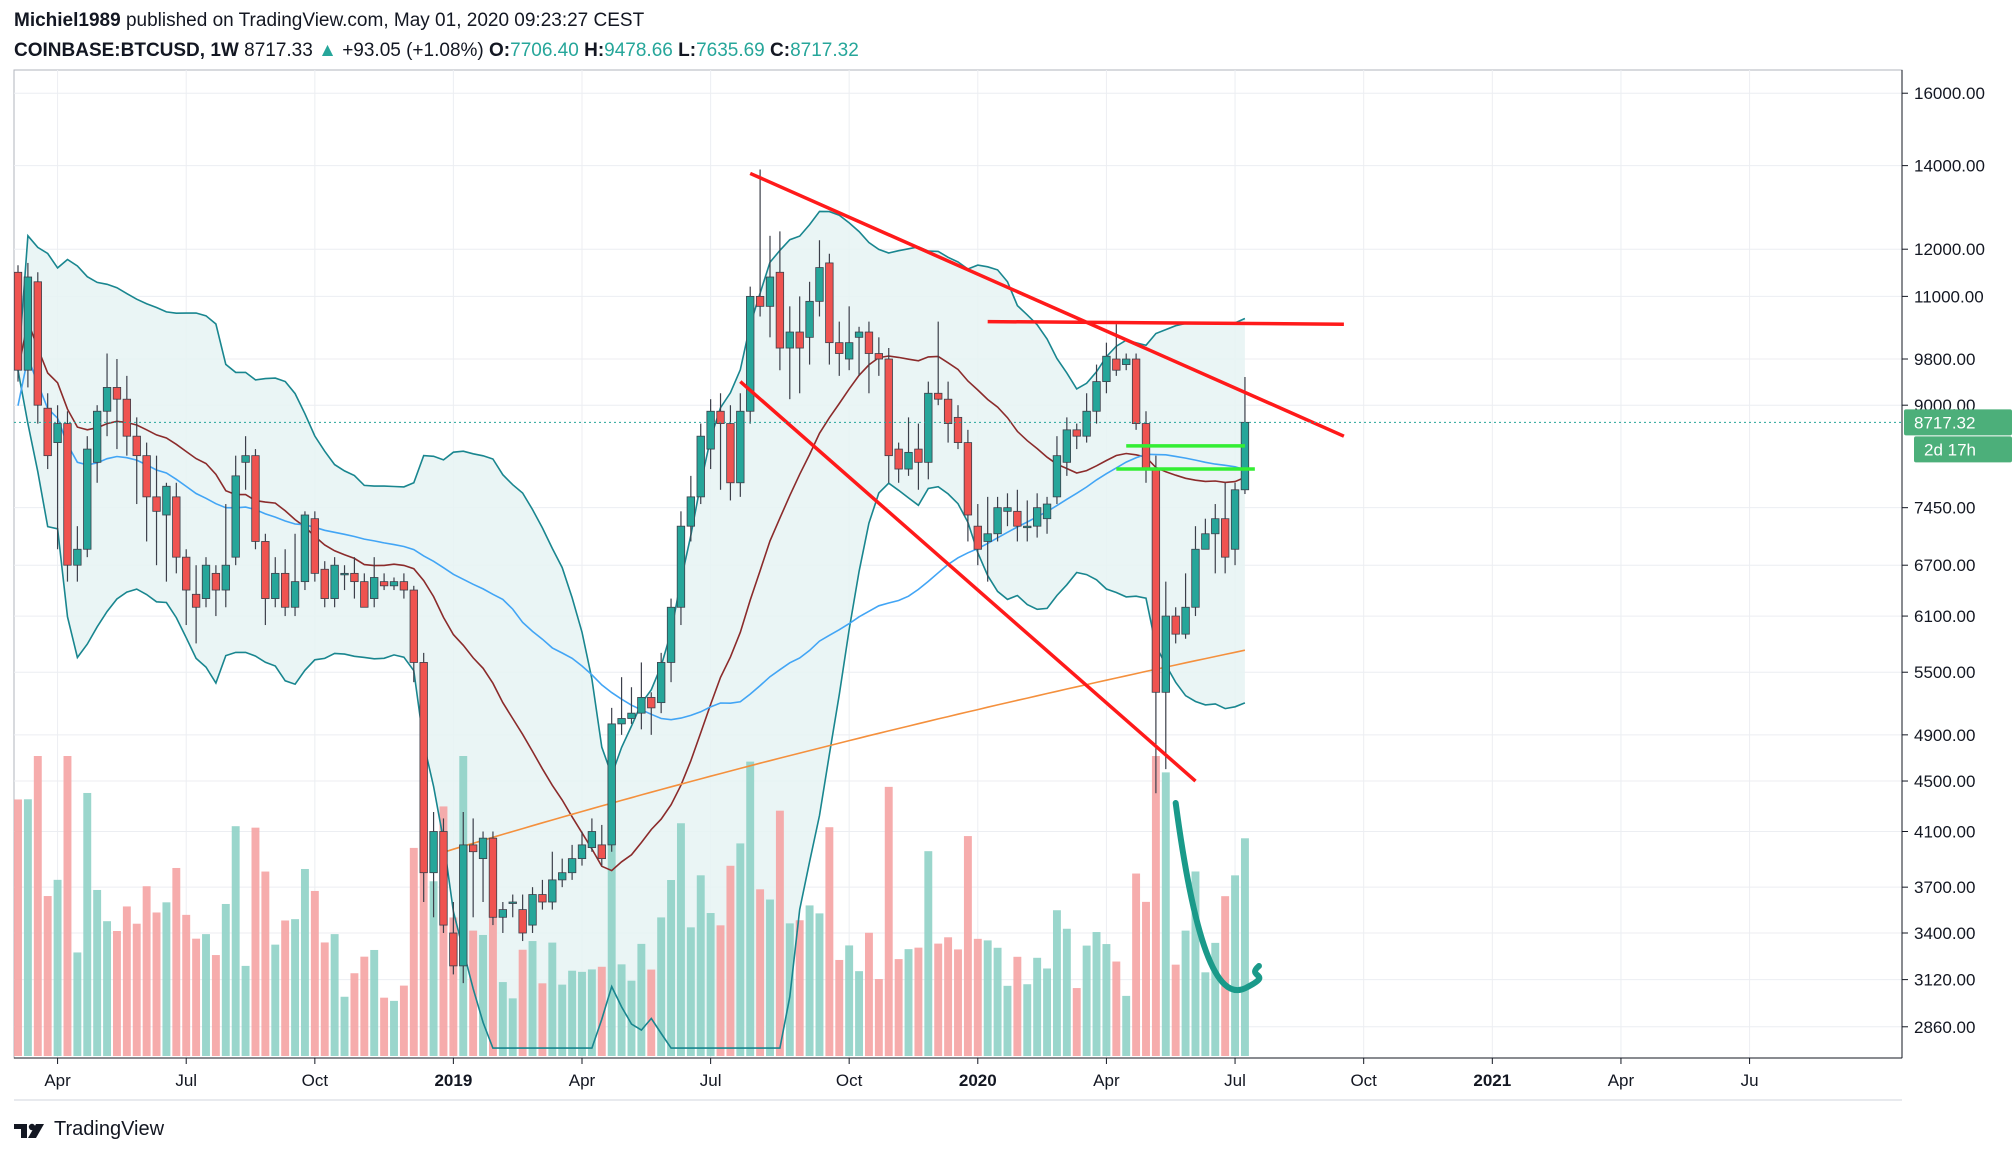 This screenshot has height=1160, width=2014. Describe the element at coordinates (1492, 1080) in the screenshot. I see `time-tick-label: 2021` at that location.